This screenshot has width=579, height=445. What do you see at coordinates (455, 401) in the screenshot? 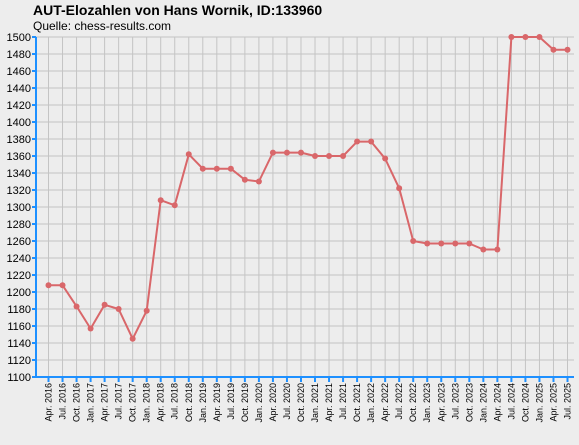
I see `x-tick-label: Jul. 2023` at bounding box center [455, 401].